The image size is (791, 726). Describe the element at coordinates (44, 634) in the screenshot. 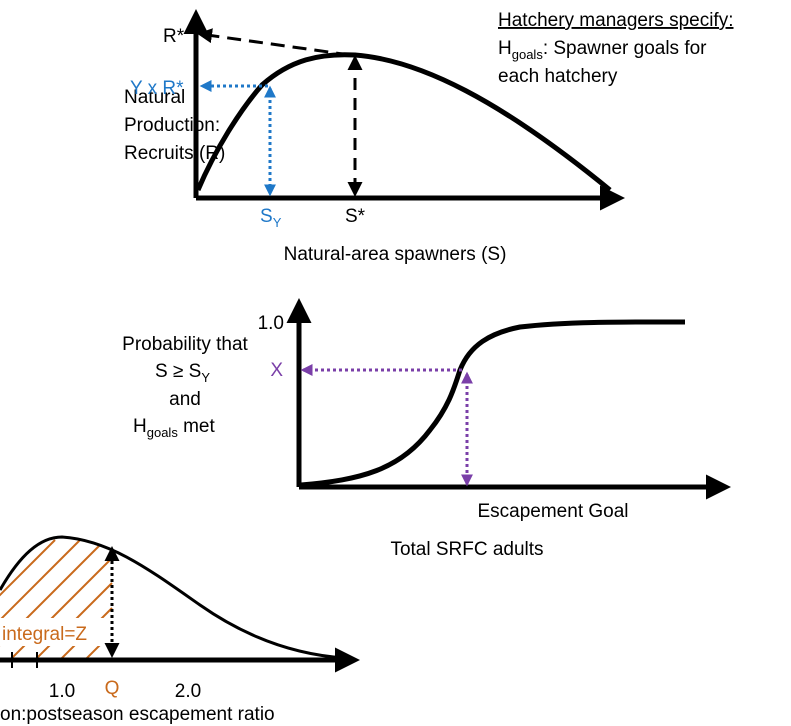

I see `integral-label: integral=Z` at that location.